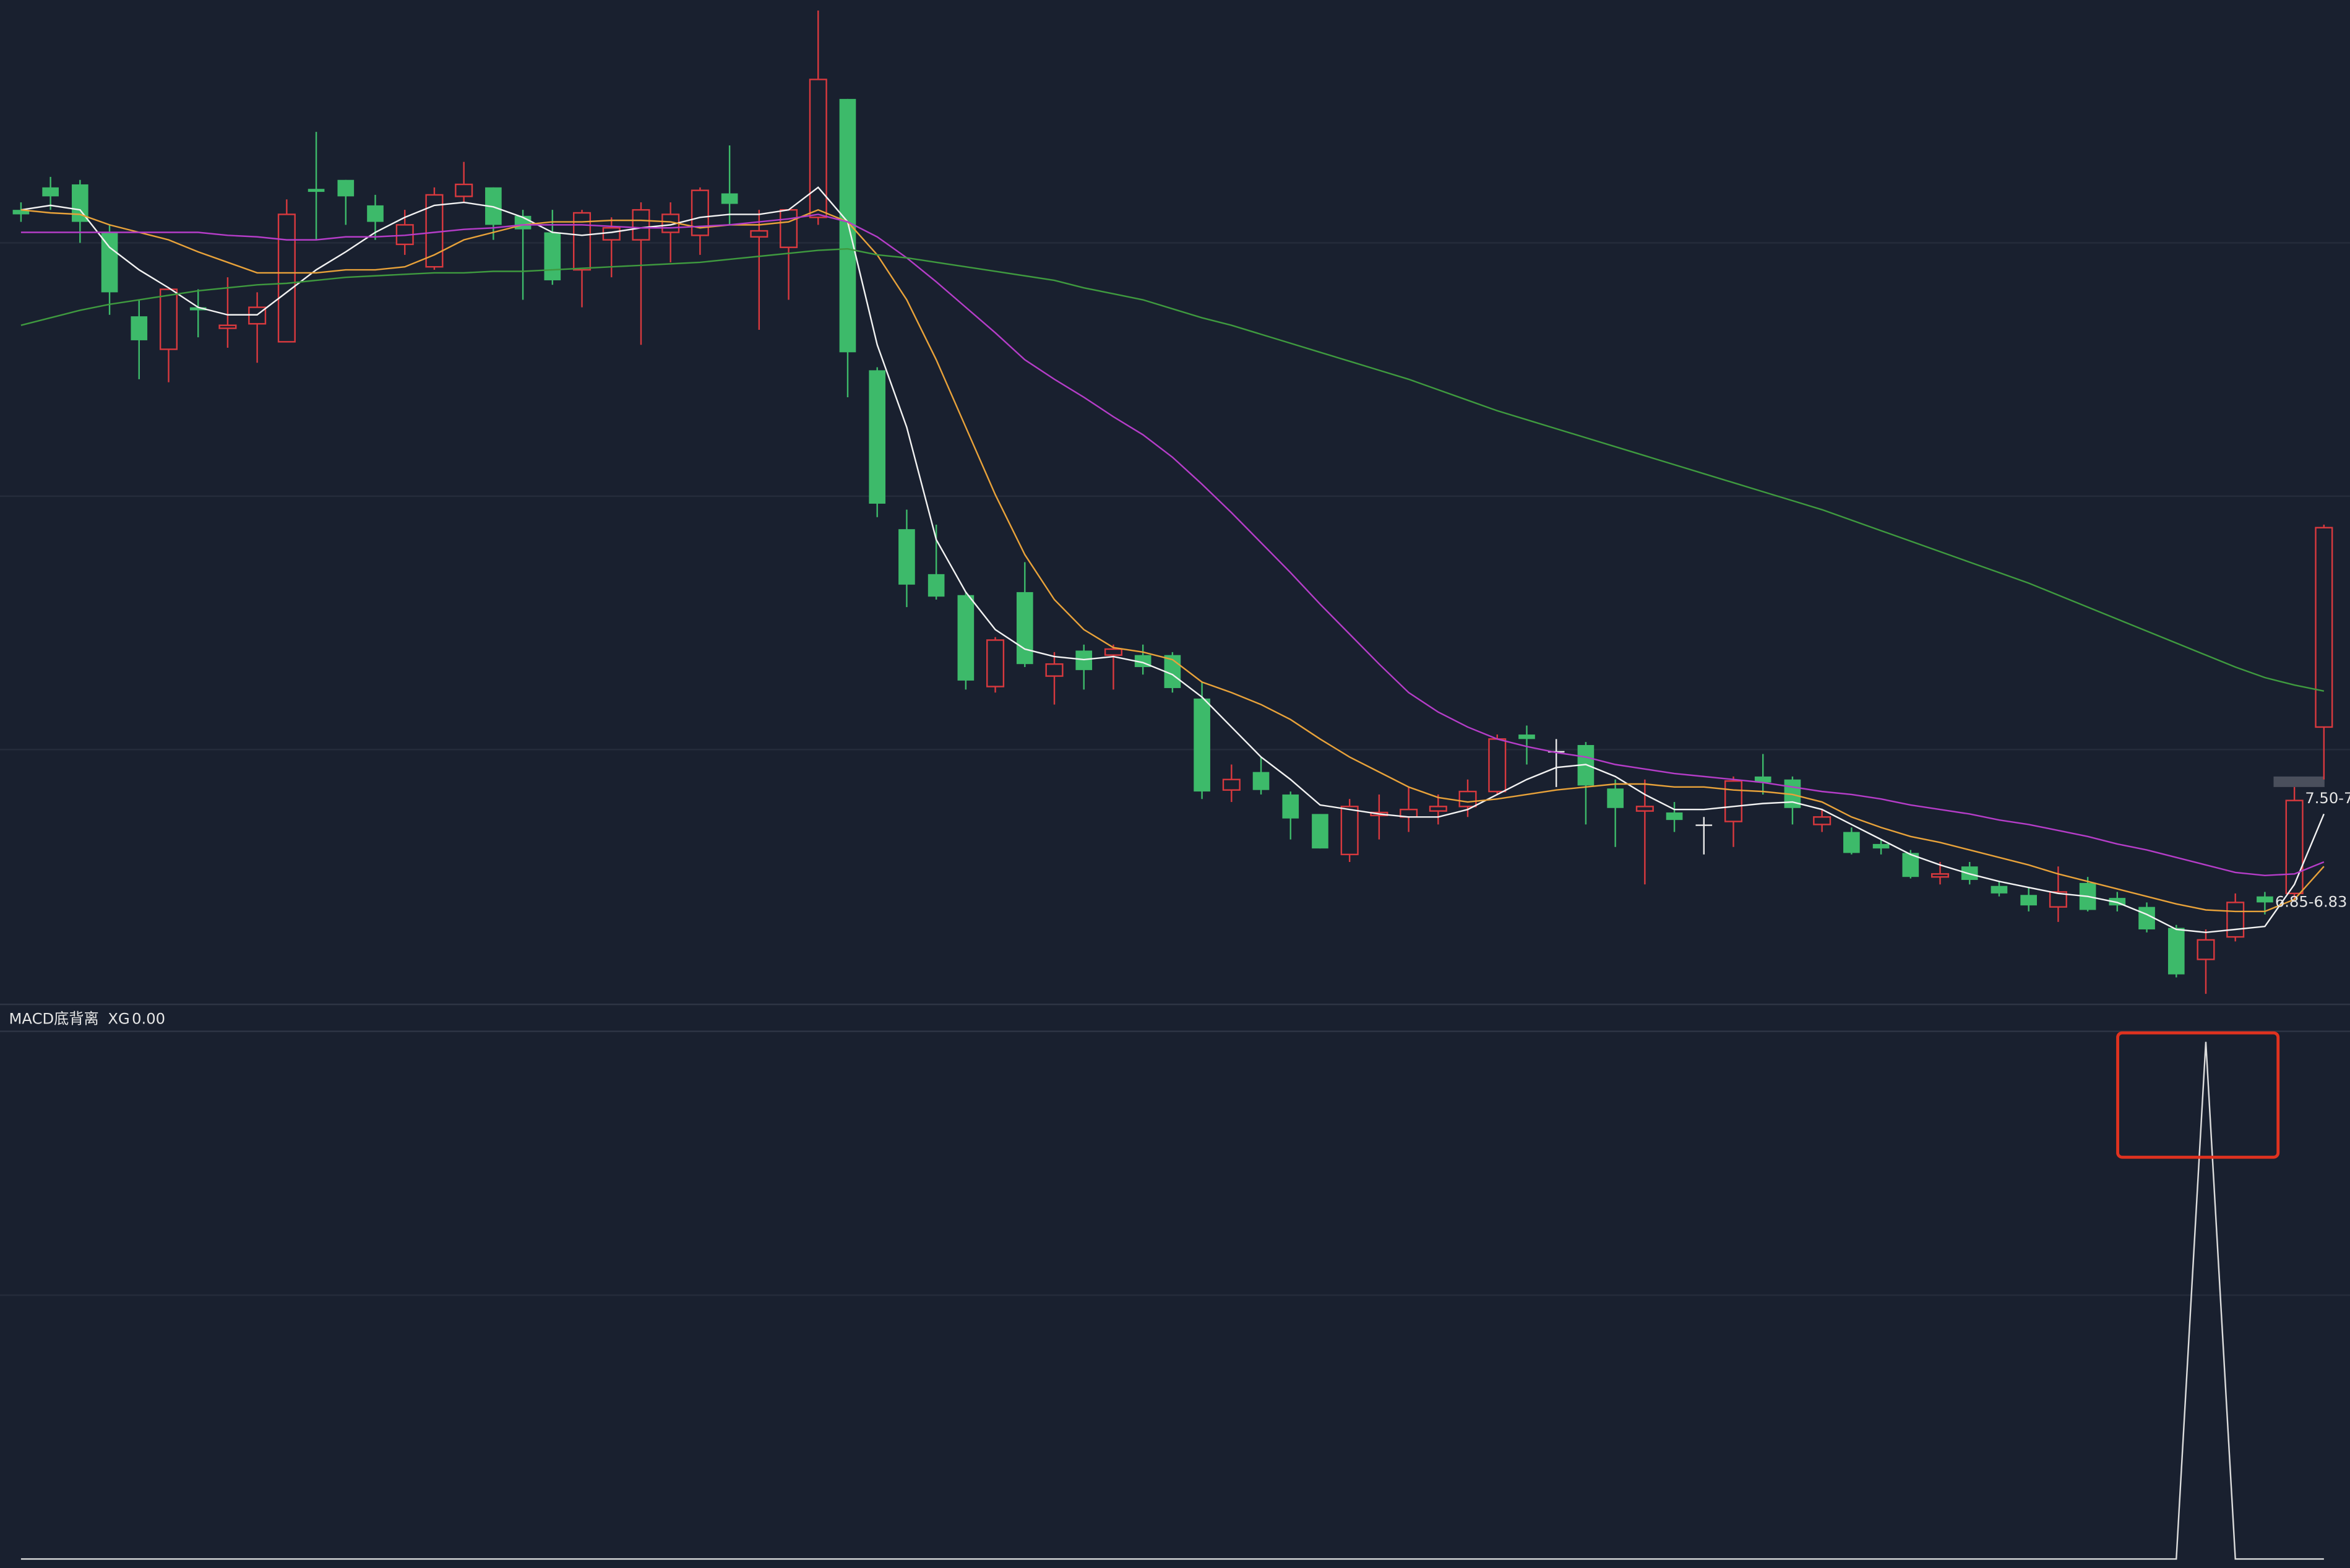 This screenshot has width=2350, height=1568. What do you see at coordinates (54, 1018) in the screenshot?
I see `indicator-title: MACD底背离` at bounding box center [54, 1018].